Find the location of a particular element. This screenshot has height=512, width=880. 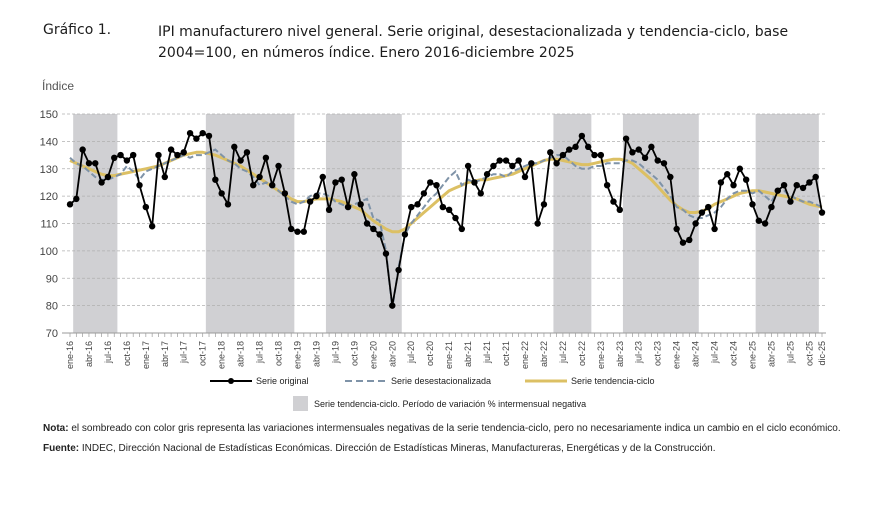

series-tendencia-ciclo-line is located at coordinates (446, 192).